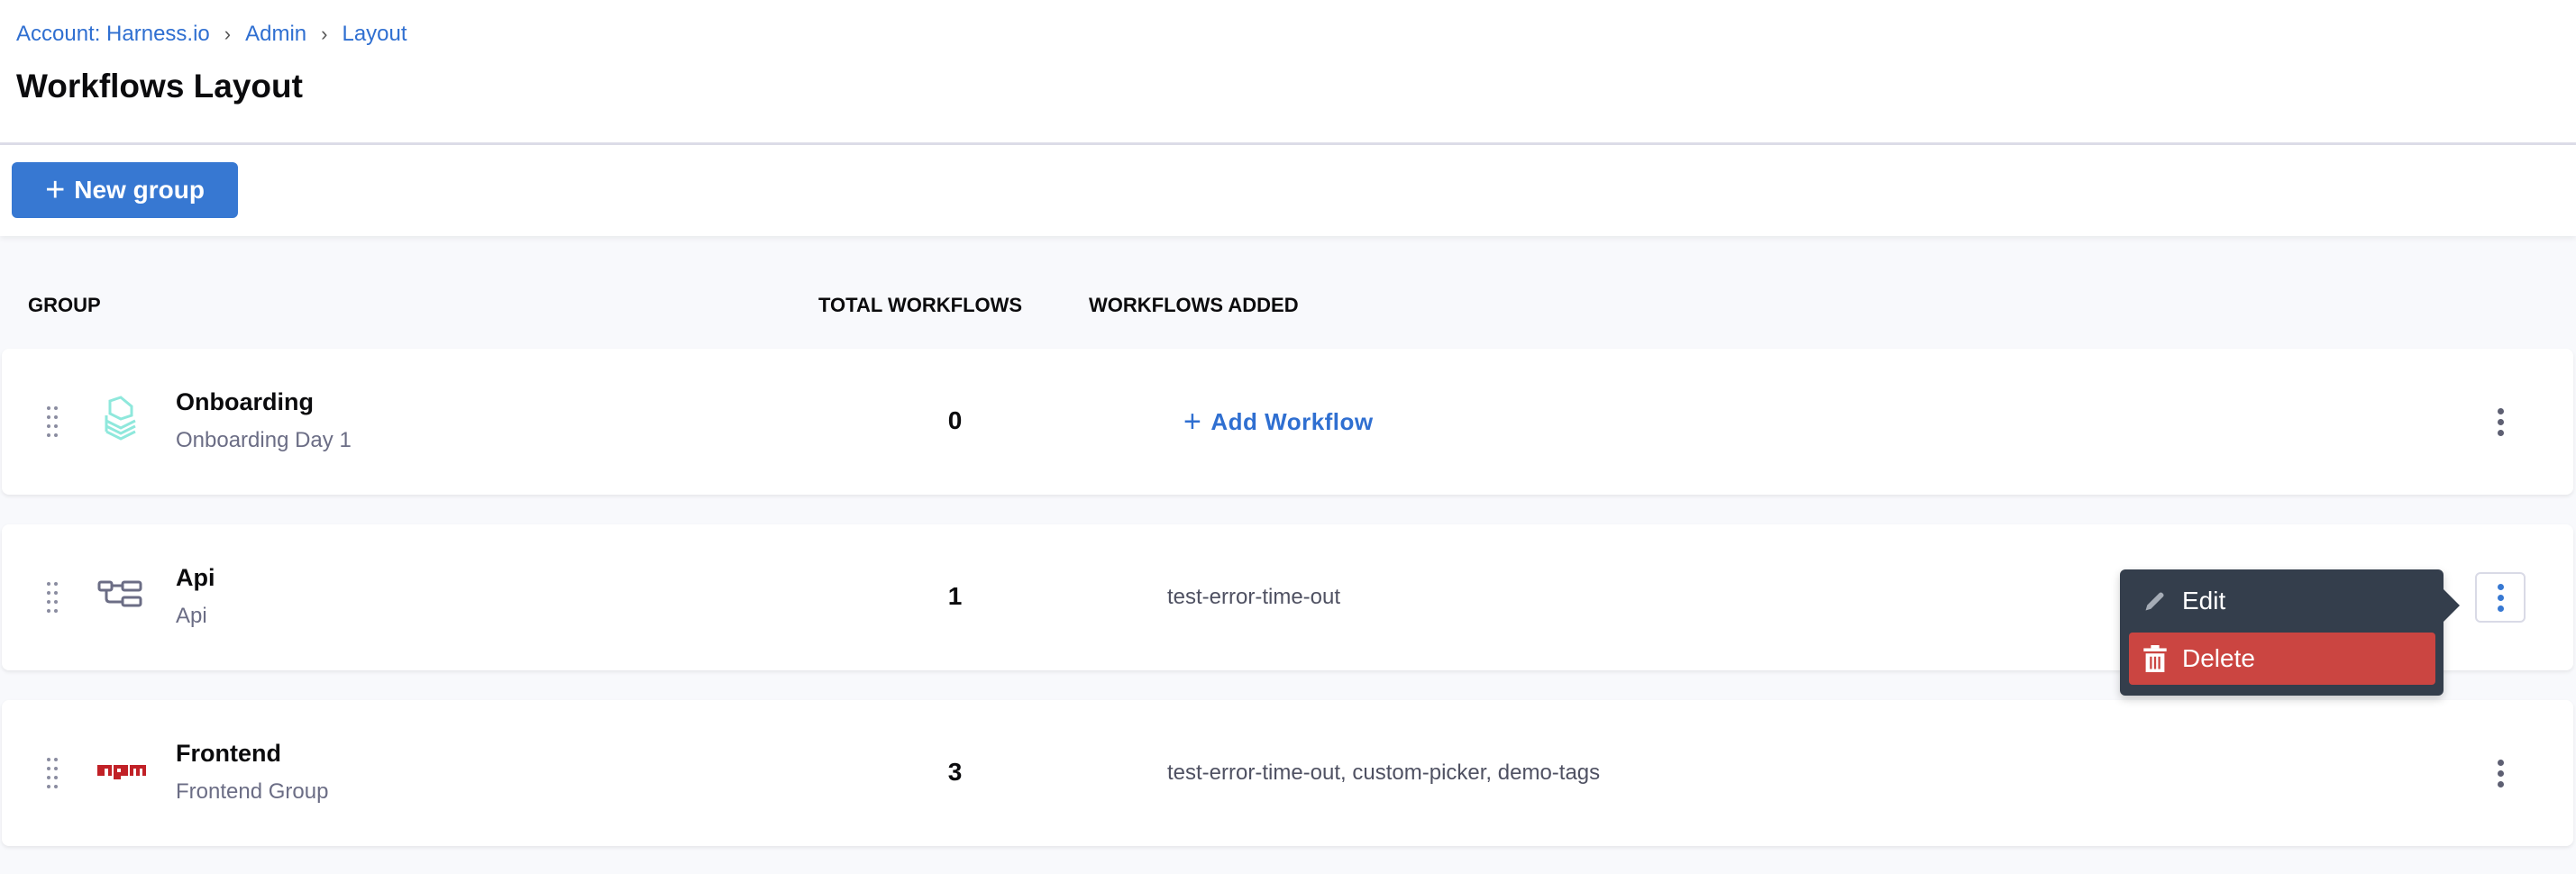 The image size is (2576, 874). Describe the element at coordinates (276, 34) in the screenshot. I see `breadcrumb-admin: Admin` at that location.